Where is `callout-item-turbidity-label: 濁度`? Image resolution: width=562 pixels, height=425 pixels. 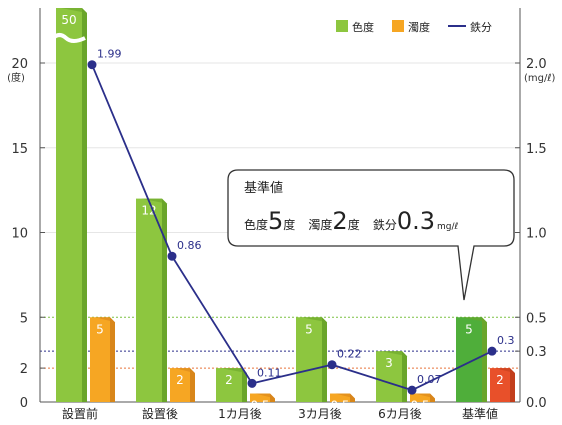
callout-item-turbidity-label: 濁度 is located at coordinates (320, 224).